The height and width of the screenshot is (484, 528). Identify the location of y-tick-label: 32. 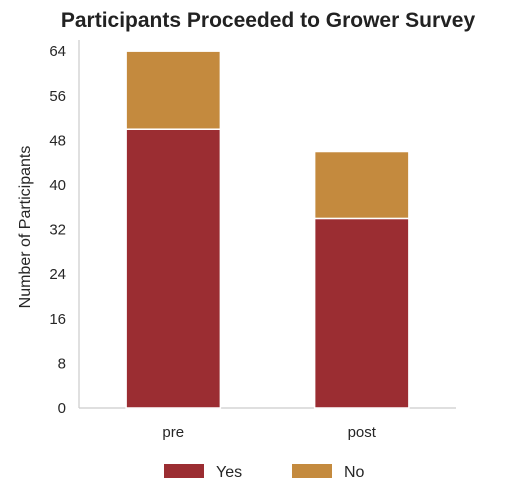
(57, 230).